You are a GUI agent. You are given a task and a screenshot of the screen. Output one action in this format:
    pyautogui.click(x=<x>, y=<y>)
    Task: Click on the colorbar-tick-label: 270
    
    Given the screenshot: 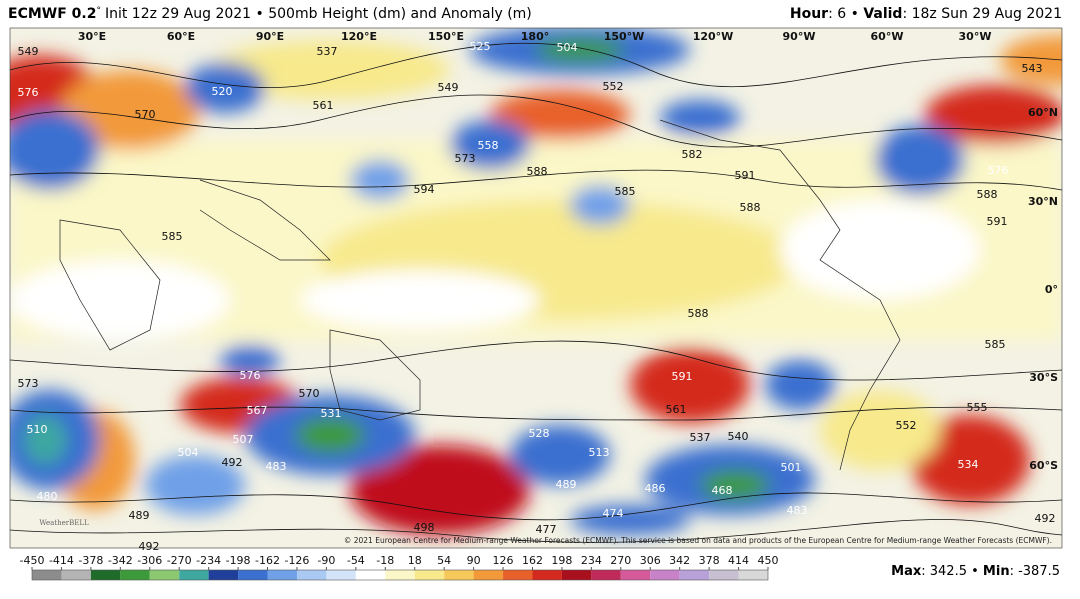 What is the action you would take?
    pyautogui.click(x=620, y=560)
    